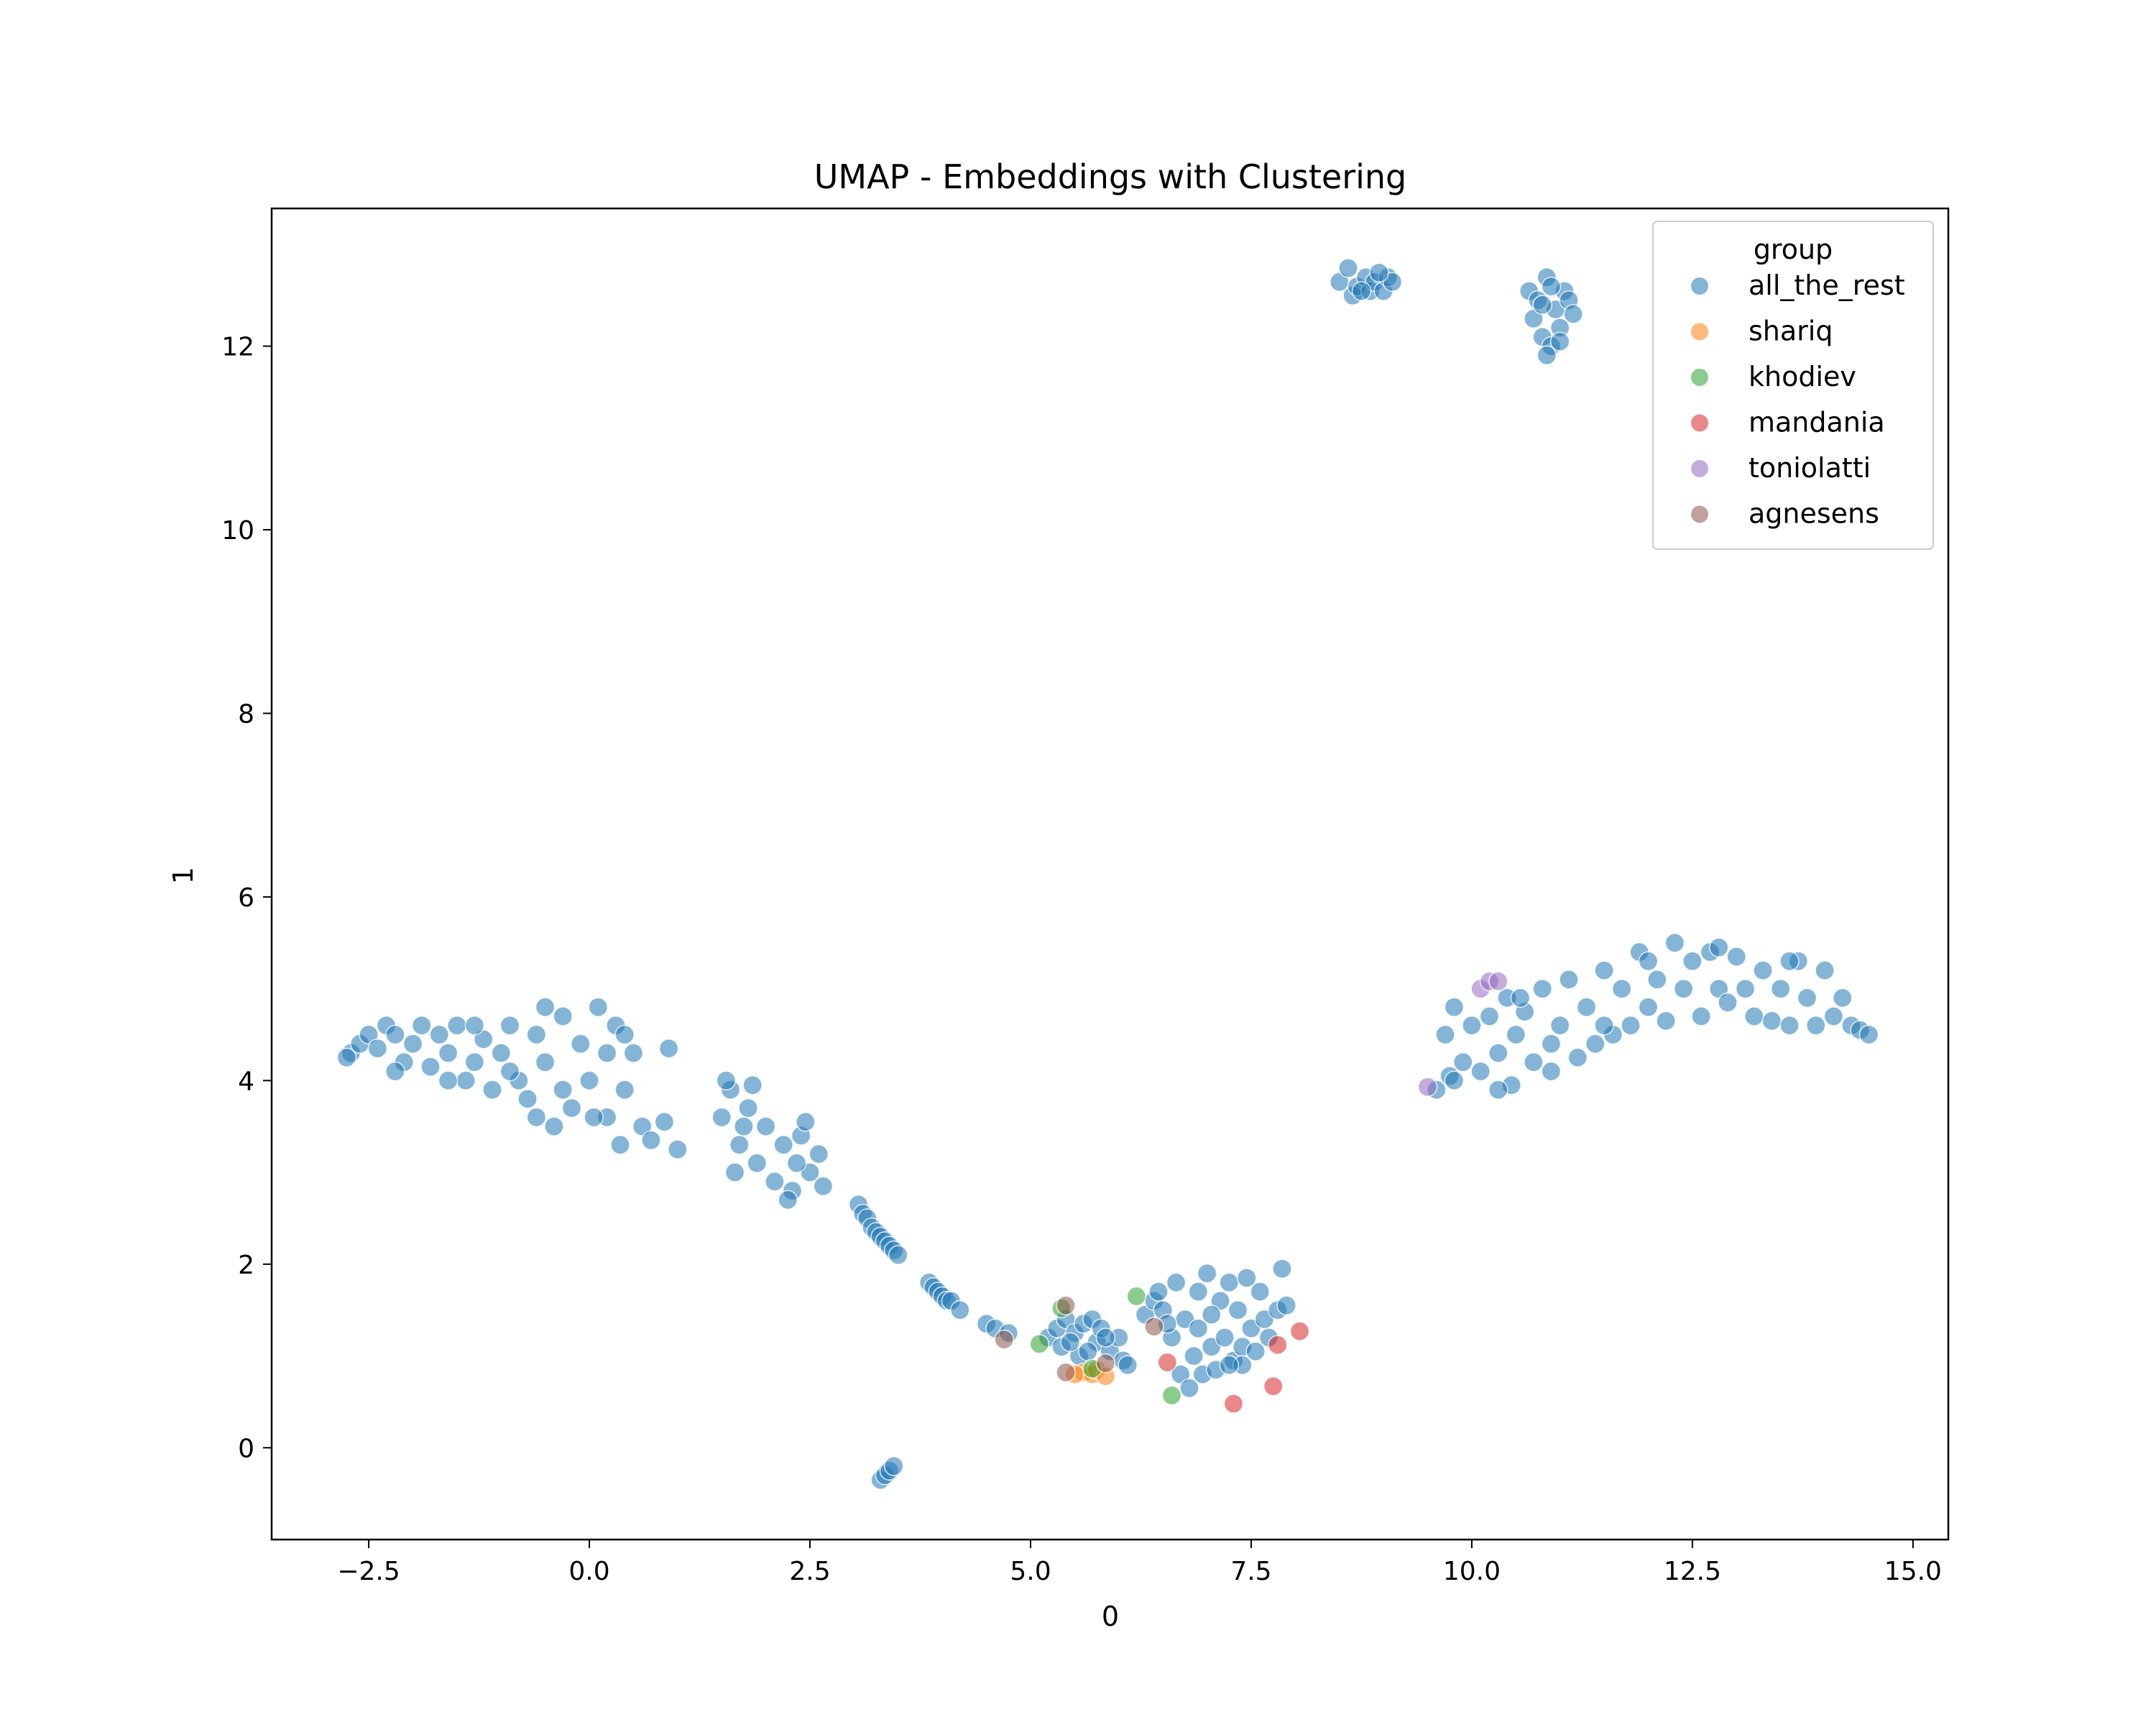  Describe the element at coordinates (1913, 1571) in the screenshot. I see `x-tick-label-7: 15.0` at that location.